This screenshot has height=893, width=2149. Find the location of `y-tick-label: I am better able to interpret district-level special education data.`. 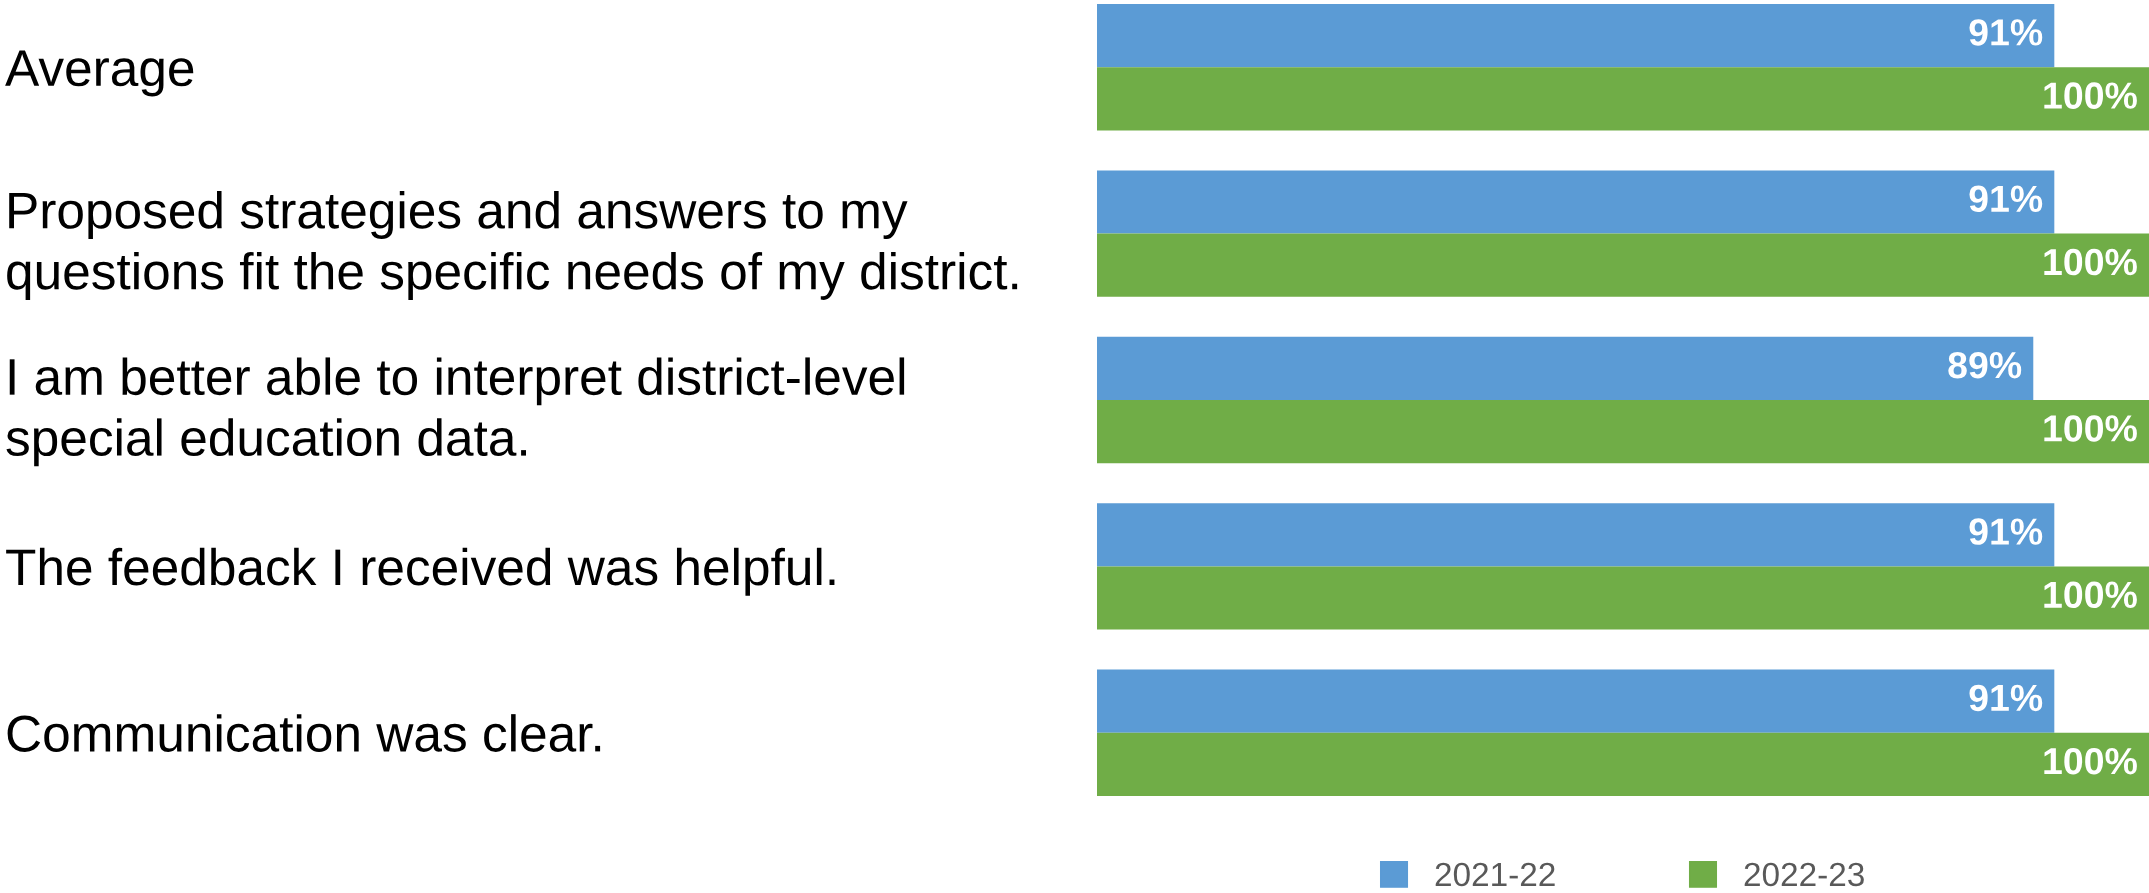

y-tick-label: I am better able to interpret district-level special education data. is located at coordinates (455, 412).